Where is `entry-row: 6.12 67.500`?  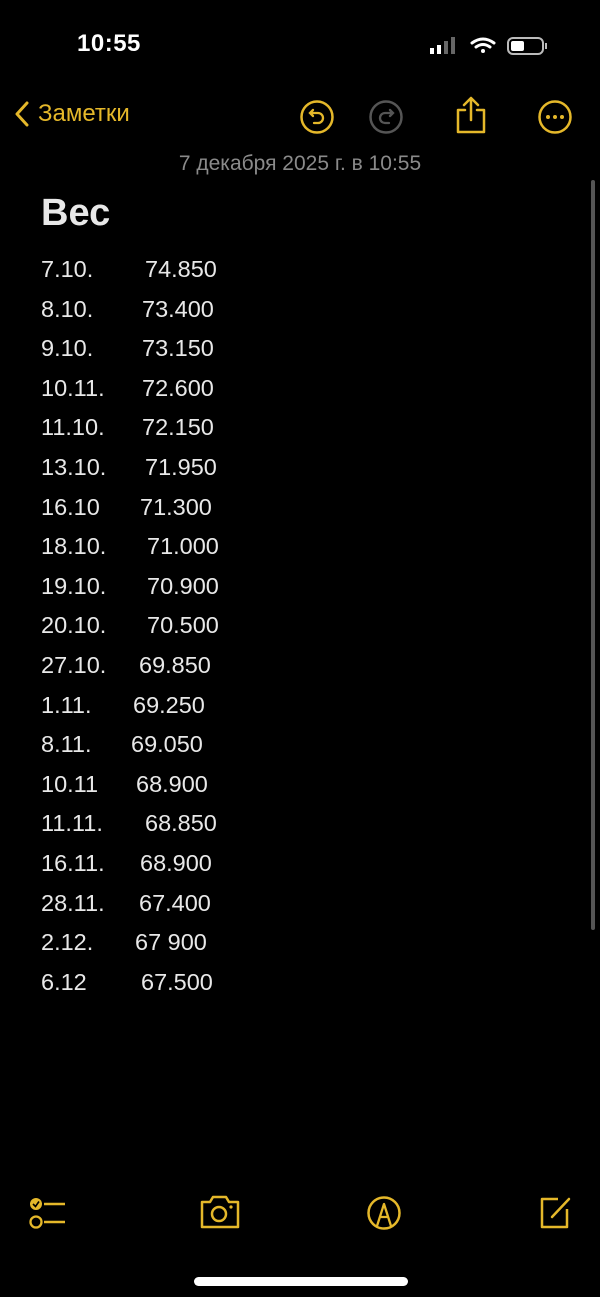 entry-row: 6.12 67.500 is located at coordinates (171, 984).